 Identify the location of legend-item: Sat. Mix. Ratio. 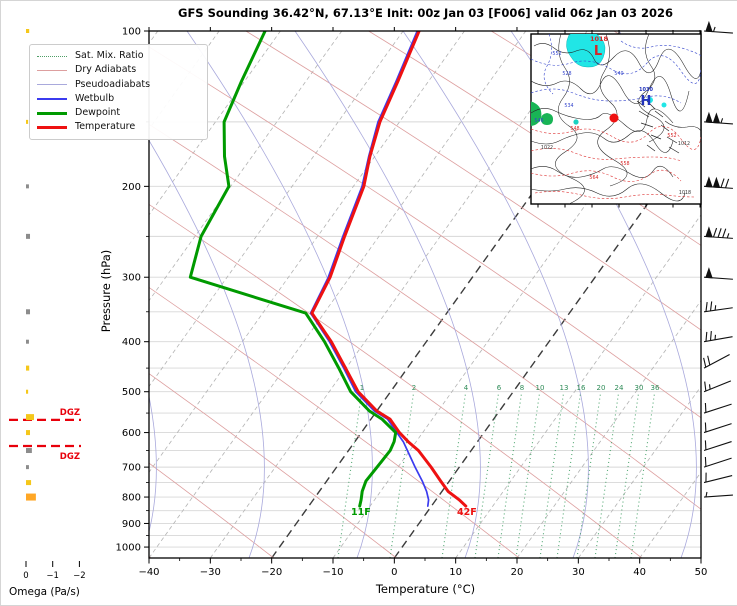
(119, 56).